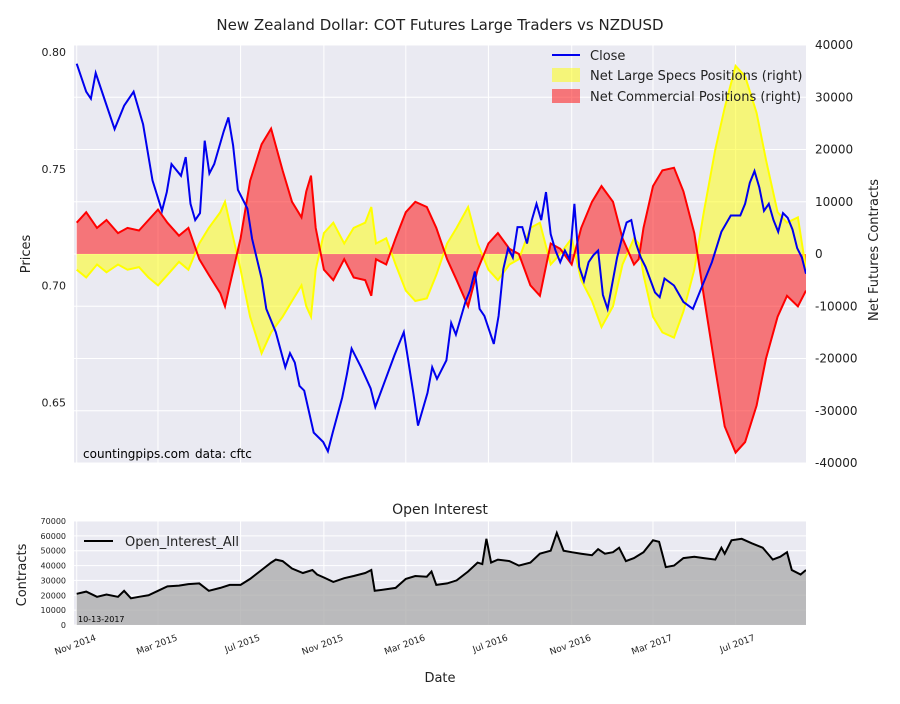  I want to click on right-tick-label: 0, so click(819, 254).